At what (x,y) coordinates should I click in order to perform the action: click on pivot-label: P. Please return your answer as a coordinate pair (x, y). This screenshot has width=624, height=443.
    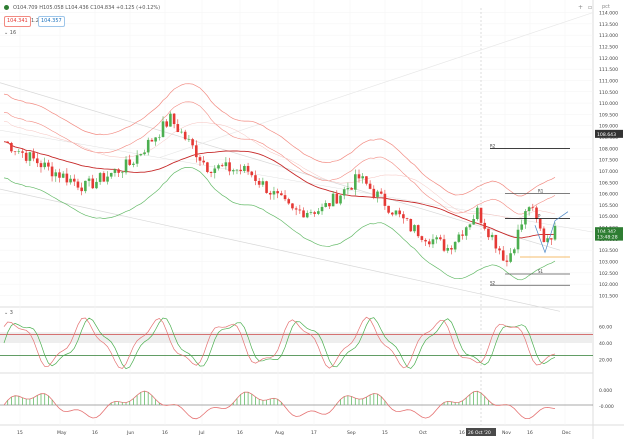
    Looking at the image, I should click on (539, 216).